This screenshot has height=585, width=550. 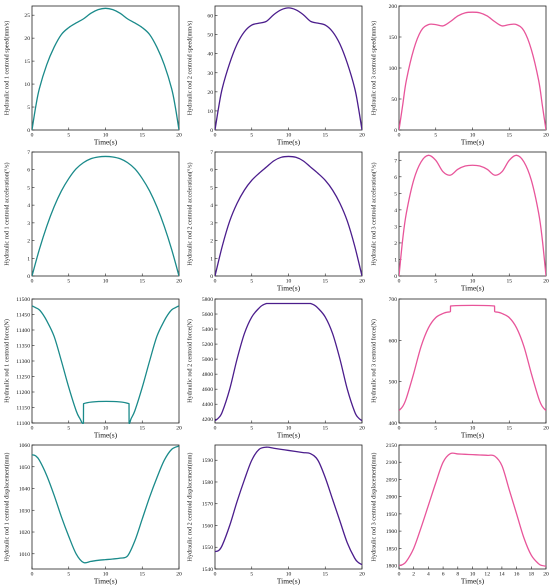 What do you see at coordinates (457, 575) in the screenshot?
I see `x-tick-label: 8` at bounding box center [457, 575].